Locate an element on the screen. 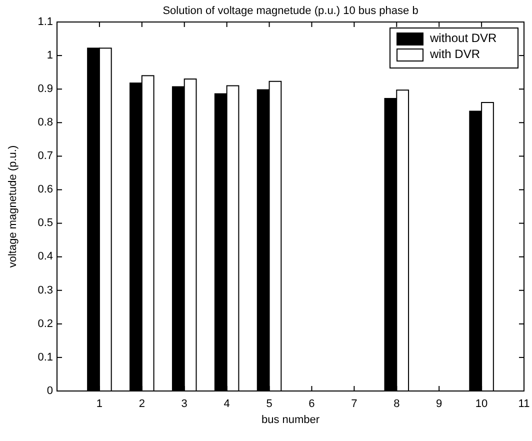  y-tick-label: 0 is located at coordinates (49, 390).